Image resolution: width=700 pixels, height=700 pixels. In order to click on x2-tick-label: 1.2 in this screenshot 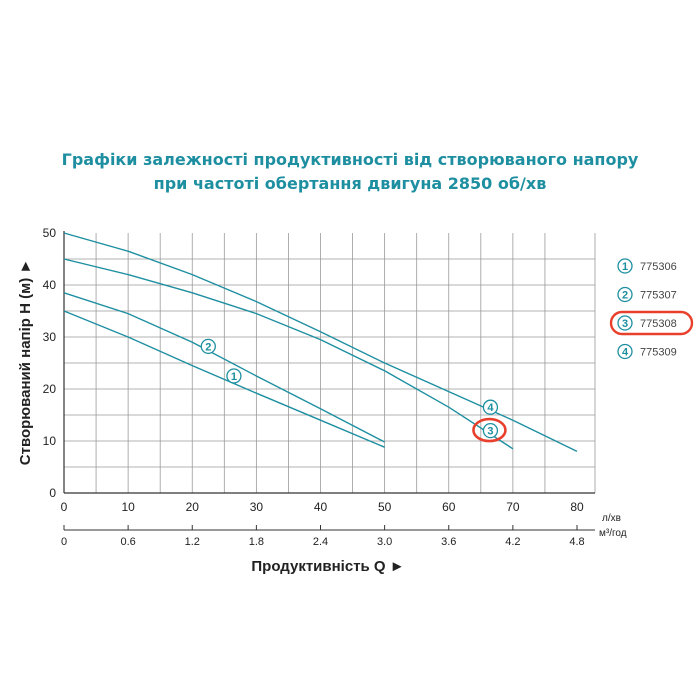, I will do `click(192, 542)`.